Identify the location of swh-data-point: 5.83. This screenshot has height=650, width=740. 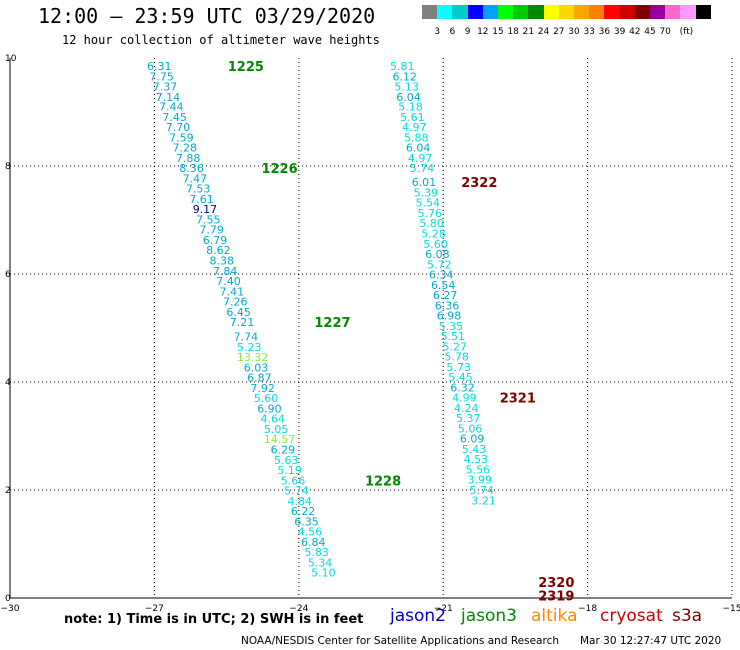
(316, 552).